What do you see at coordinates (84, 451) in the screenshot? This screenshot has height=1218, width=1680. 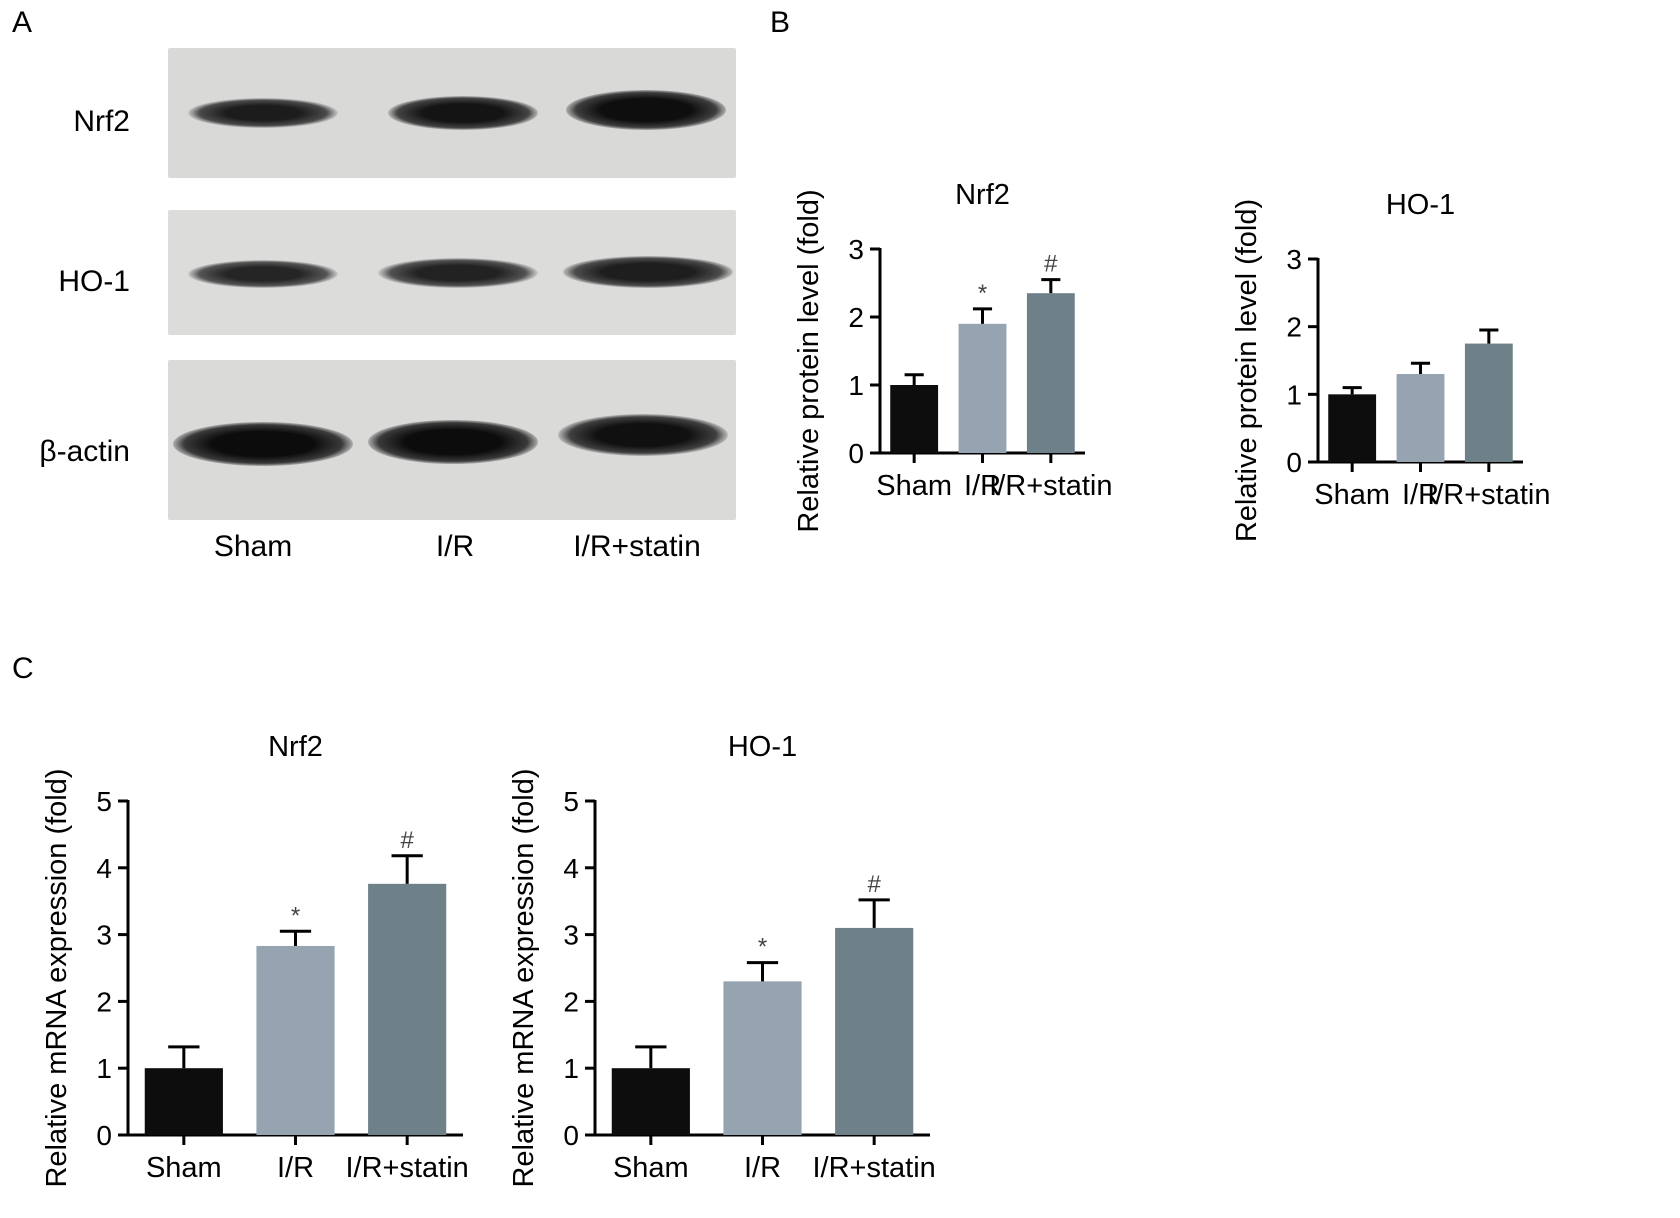 I see `blot-label-beta-actin: β-actin` at bounding box center [84, 451].